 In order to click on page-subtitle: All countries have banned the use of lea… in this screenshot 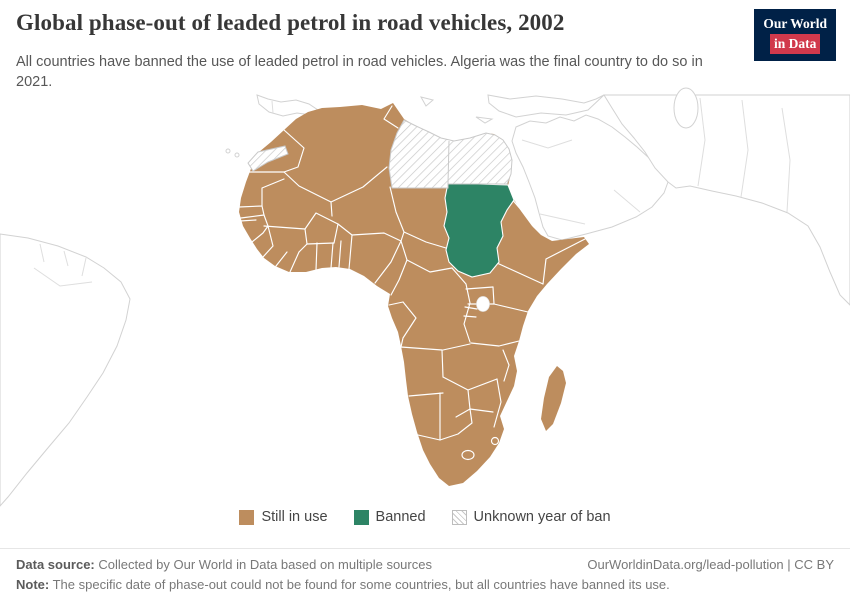, I will do `click(359, 72)`.